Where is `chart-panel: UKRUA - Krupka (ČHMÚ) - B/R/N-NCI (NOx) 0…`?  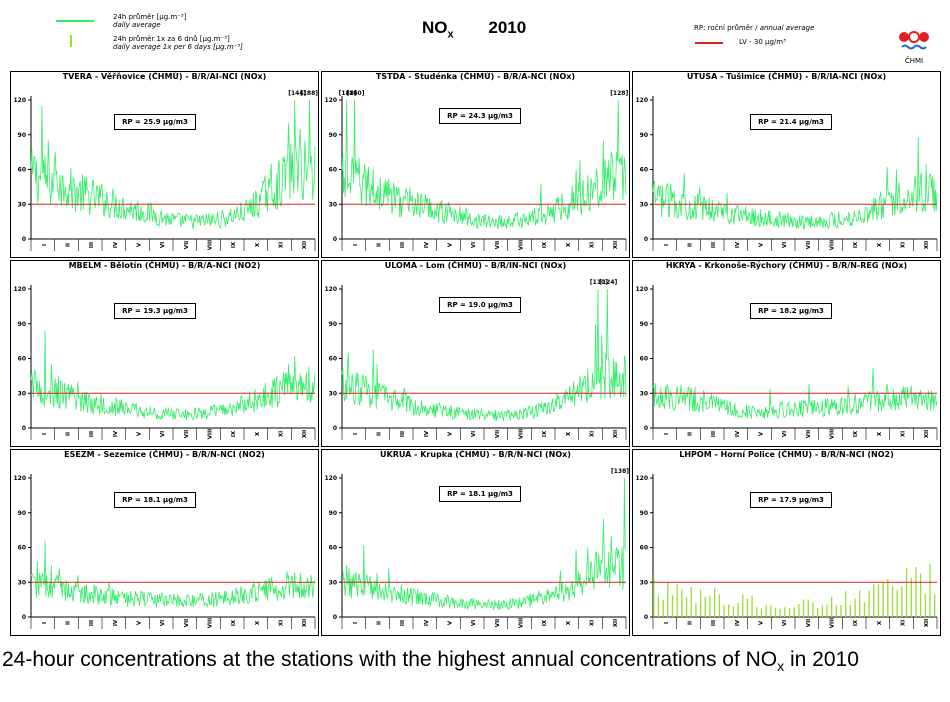 chart-panel: UKRUA - Krupka (ČHMÚ) - B/R/N-NCI (NOx) 0… is located at coordinates (475, 542).